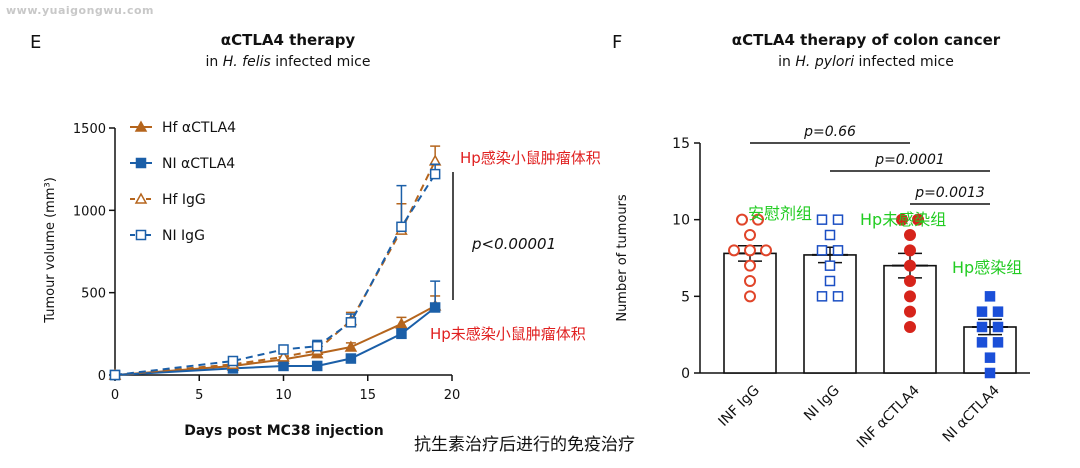 The image size is (1080, 468). Describe the element at coordinates (866, 40) in the screenshot. I see `panel-f-title: αCTLA4 therapy of colon cancer` at that location.